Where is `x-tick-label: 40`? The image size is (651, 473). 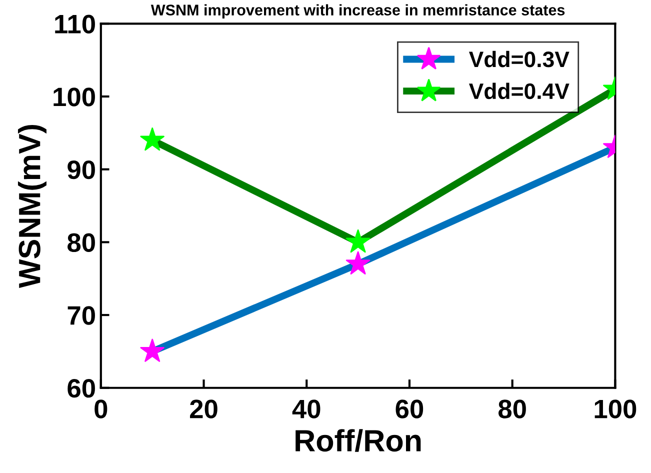 x-tick-label: 40 is located at coordinates (306, 409).